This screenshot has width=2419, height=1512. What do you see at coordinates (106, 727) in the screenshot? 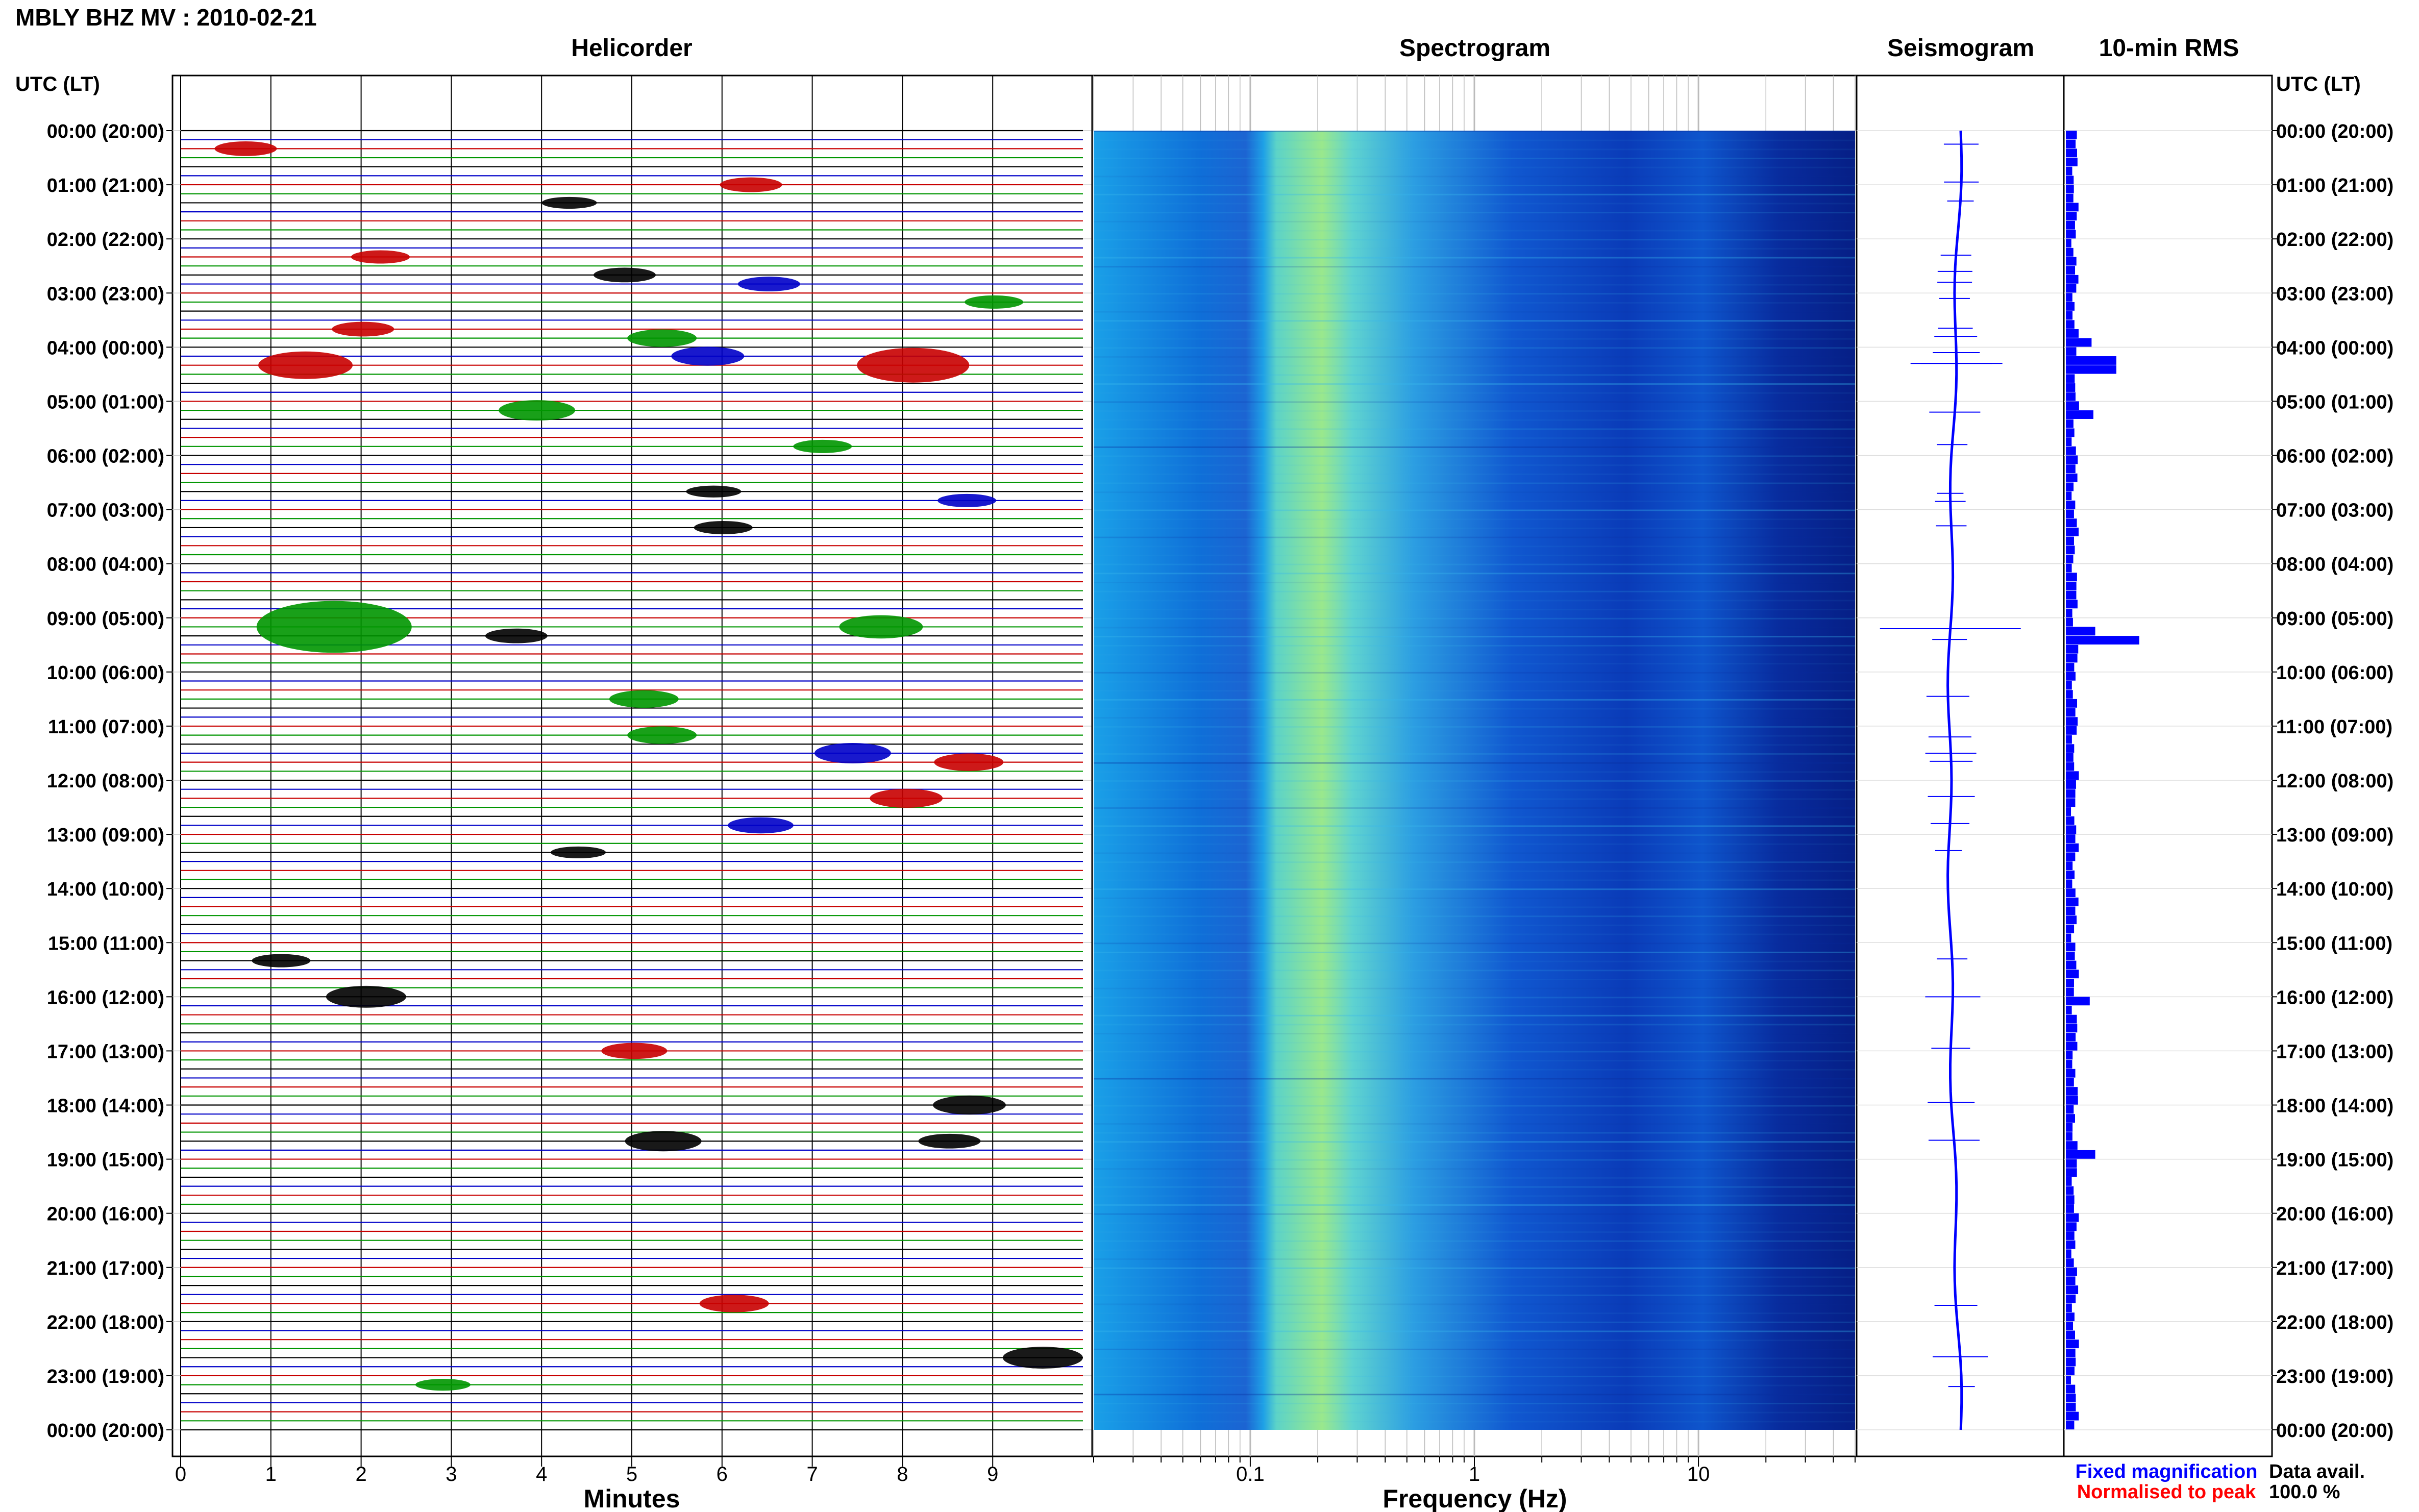
I see `time-label-left: 11:00 (07:00)` at bounding box center [106, 727].